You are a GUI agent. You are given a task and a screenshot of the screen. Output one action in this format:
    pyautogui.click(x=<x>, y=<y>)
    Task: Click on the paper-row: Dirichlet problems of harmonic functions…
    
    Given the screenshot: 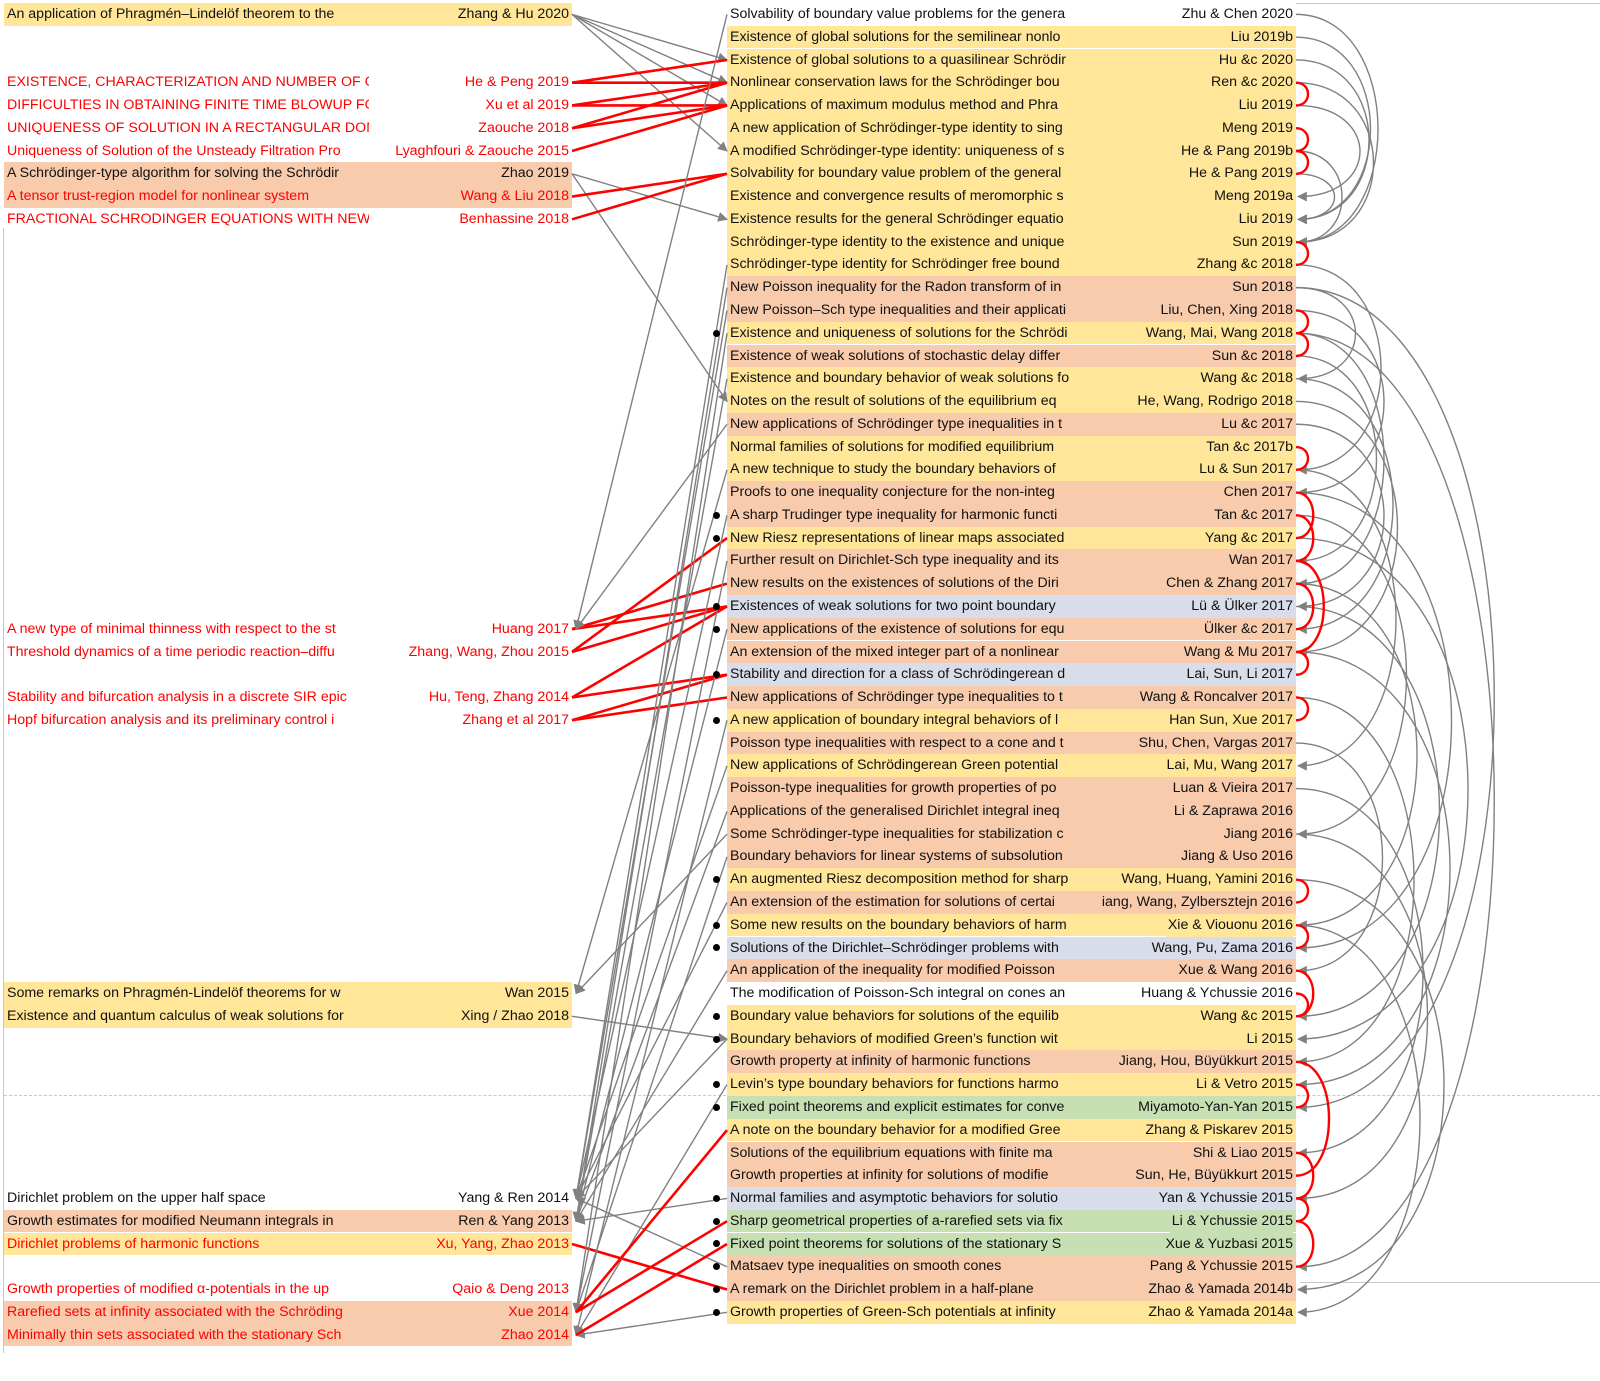 What is the action you would take?
    pyautogui.click(x=288, y=1244)
    